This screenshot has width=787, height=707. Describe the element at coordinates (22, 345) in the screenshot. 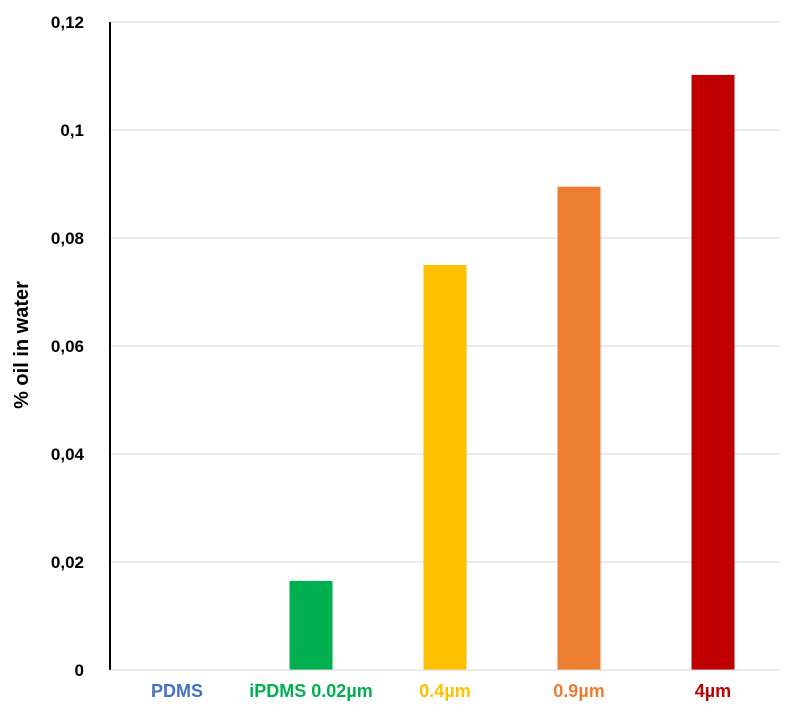

I see `y-axis-title: % oil in water` at that location.